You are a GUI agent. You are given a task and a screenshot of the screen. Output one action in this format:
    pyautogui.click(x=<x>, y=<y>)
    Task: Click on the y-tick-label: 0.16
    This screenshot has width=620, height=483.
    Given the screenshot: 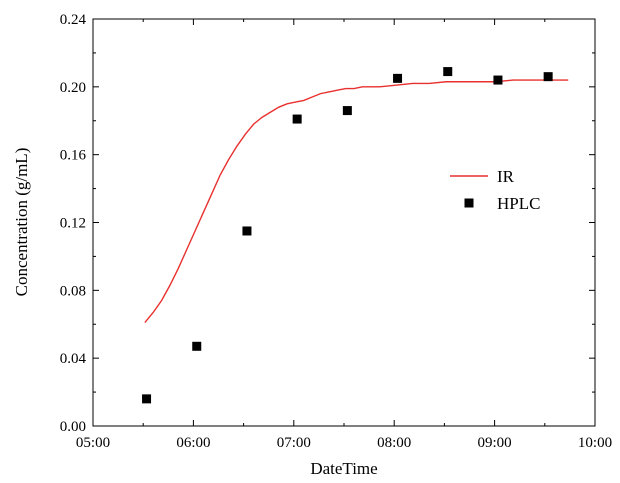 What is the action you would take?
    pyautogui.click(x=73, y=156)
    